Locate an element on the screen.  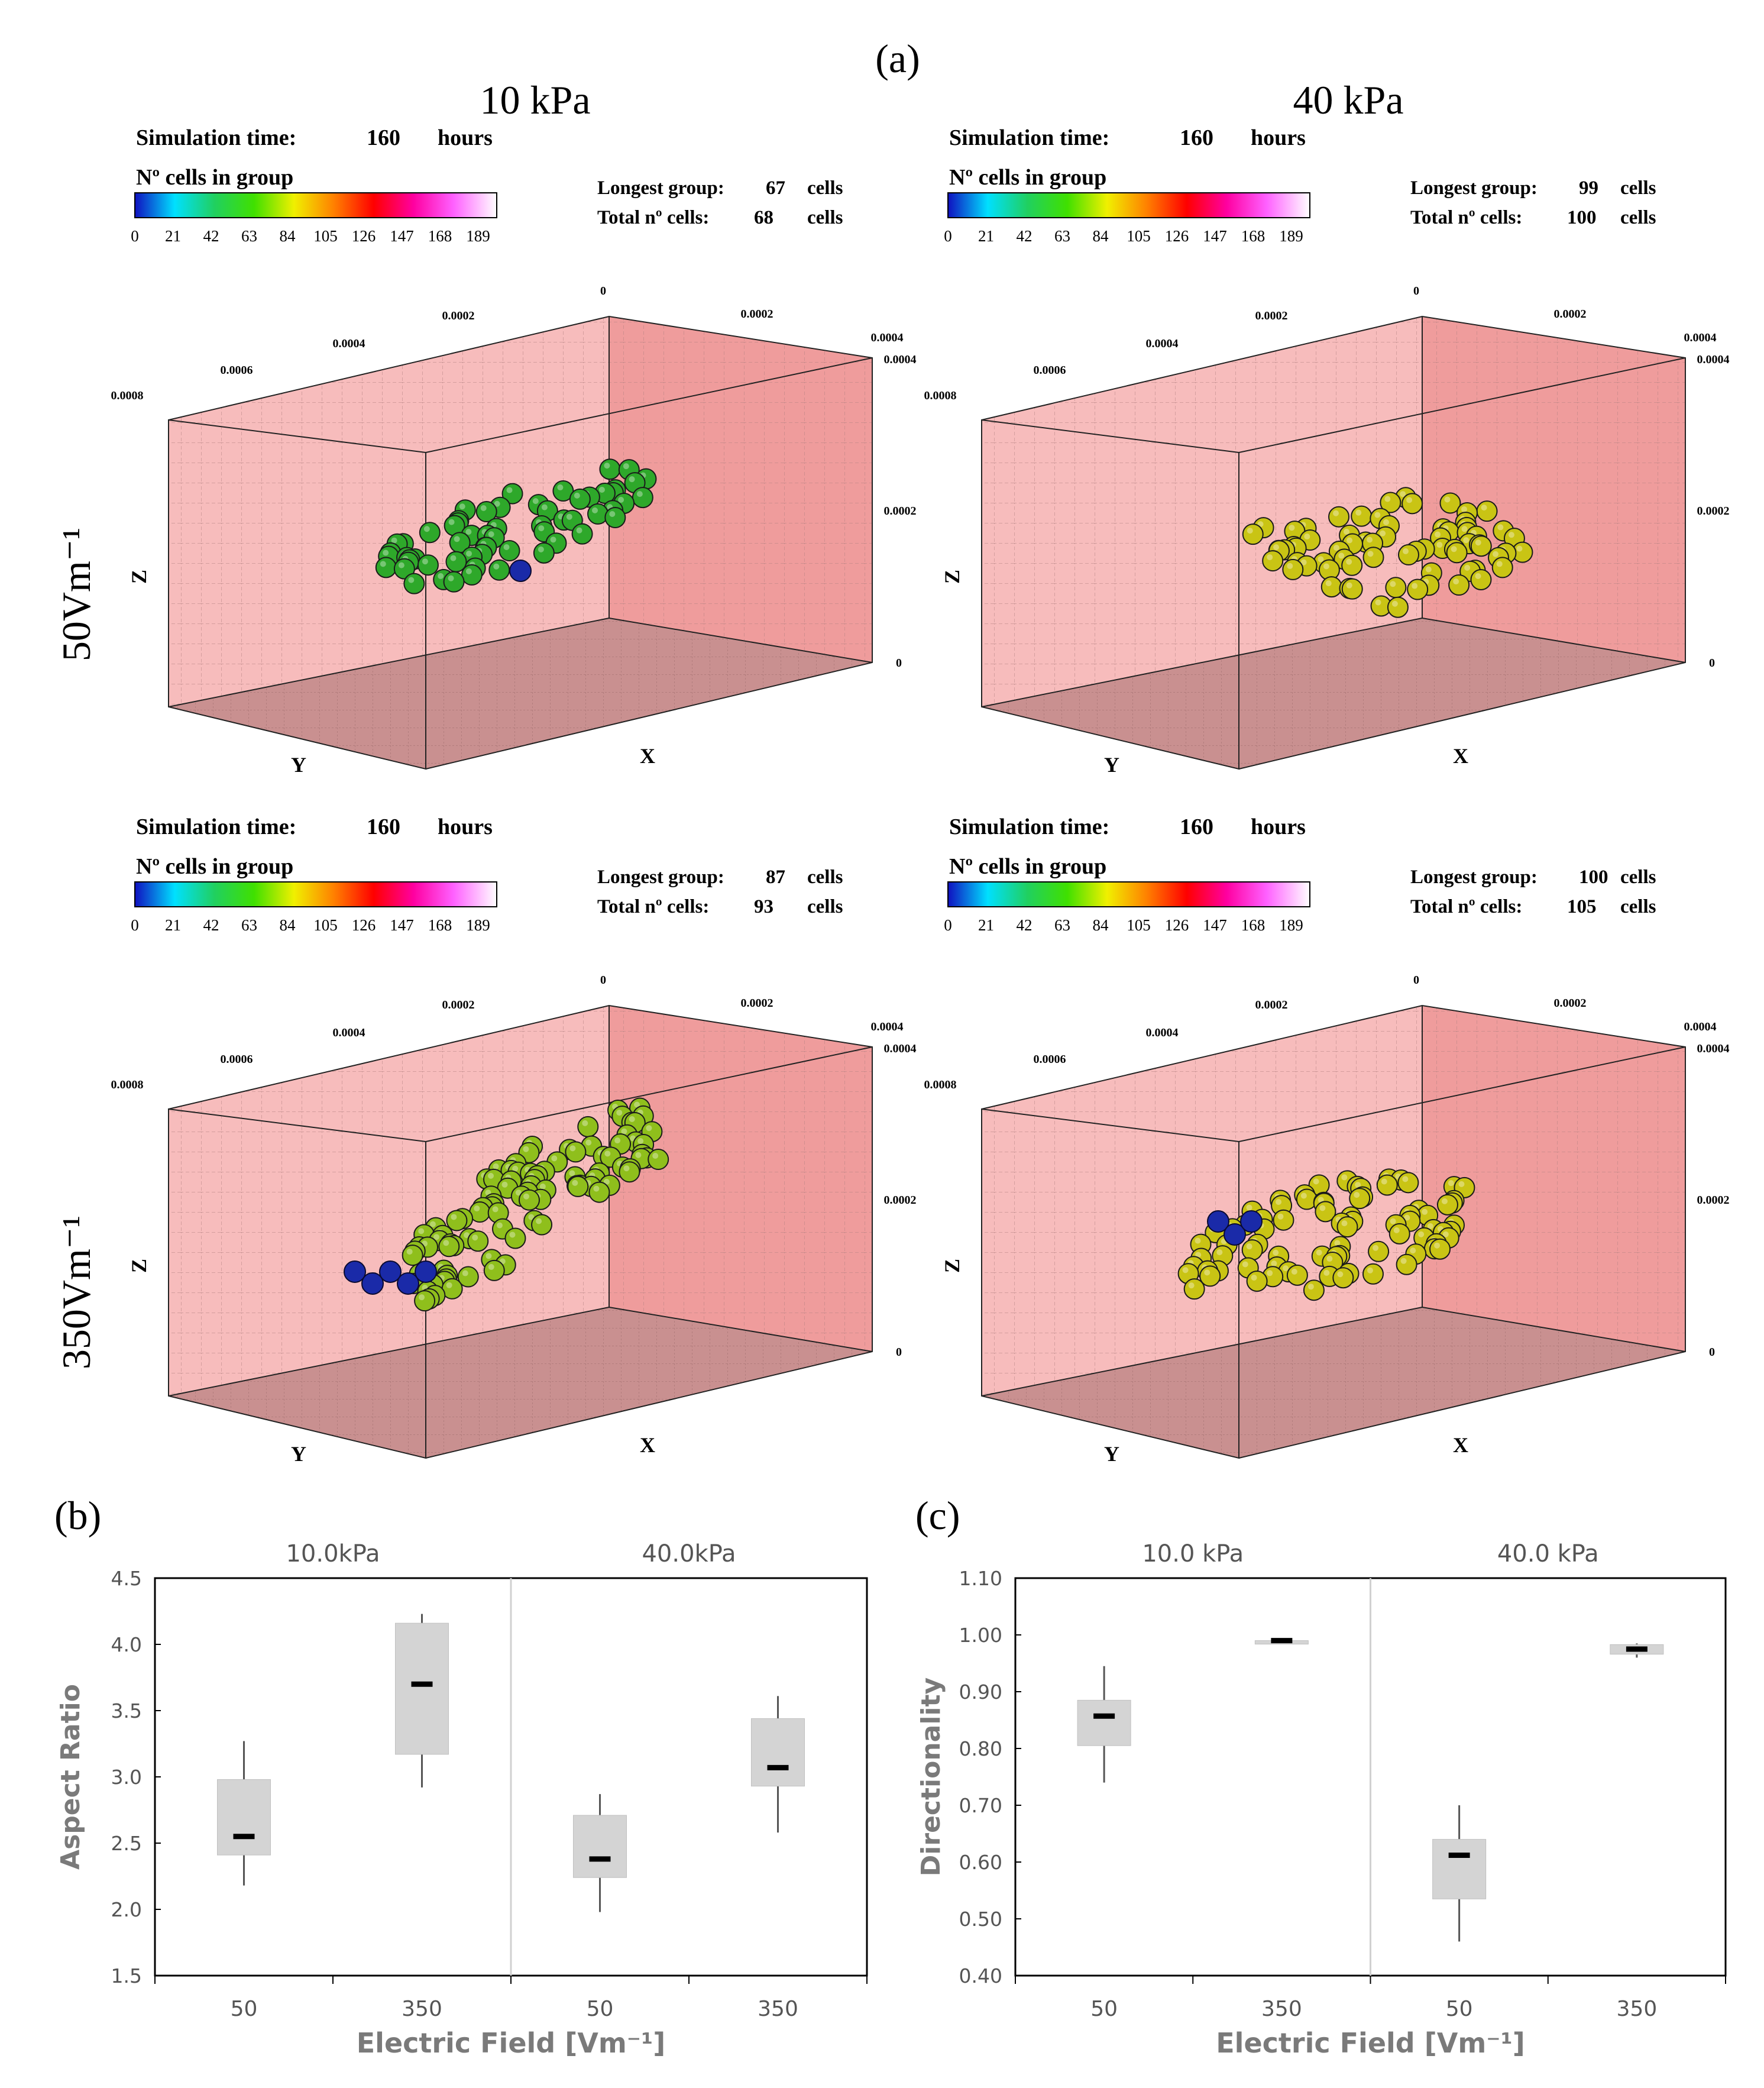
colorbar-tick: 63 is located at coordinates (1062, 925).